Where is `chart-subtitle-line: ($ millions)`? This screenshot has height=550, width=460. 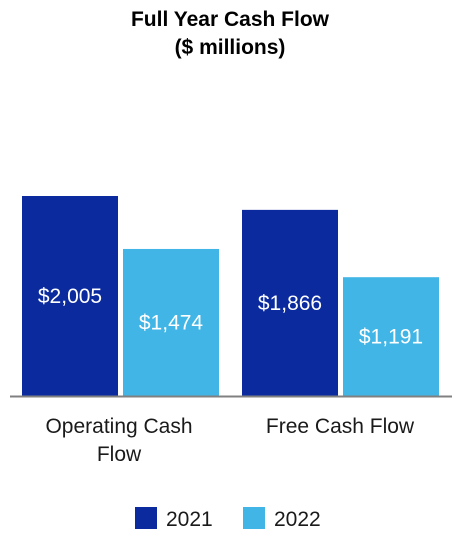 chart-subtitle-line: ($ millions) is located at coordinates (230, 47).